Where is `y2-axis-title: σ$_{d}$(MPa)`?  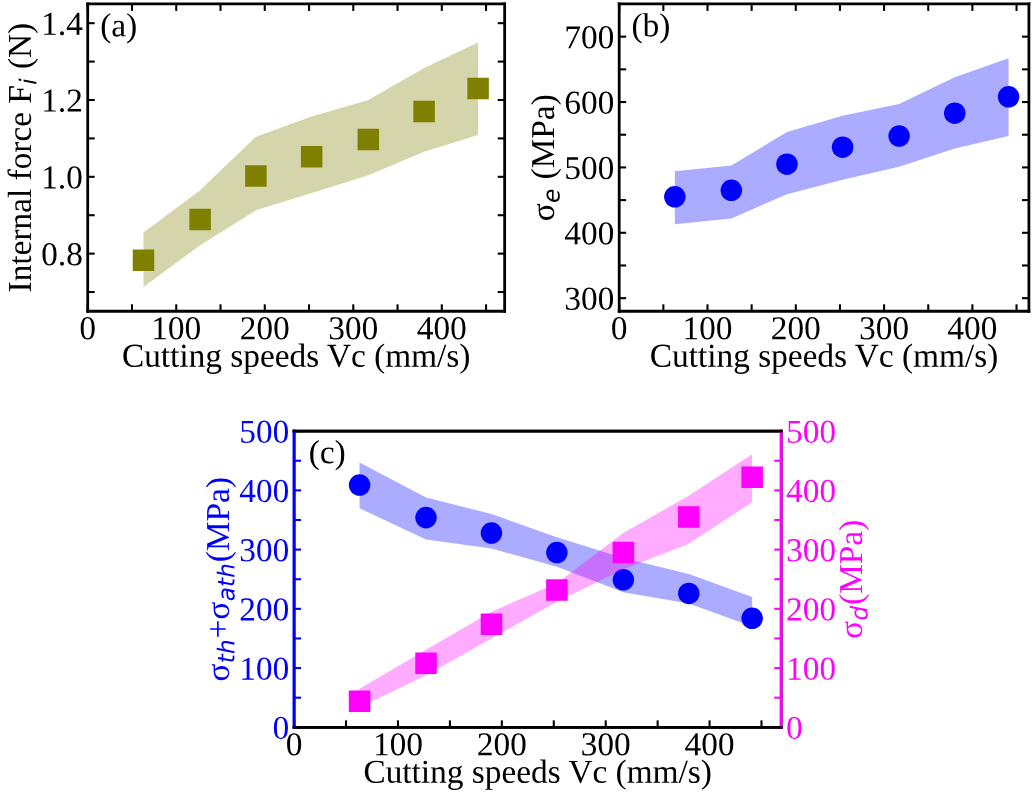
y2-axis-title: σ$_{d}$(MPa) is located at coordinates (854, 579).